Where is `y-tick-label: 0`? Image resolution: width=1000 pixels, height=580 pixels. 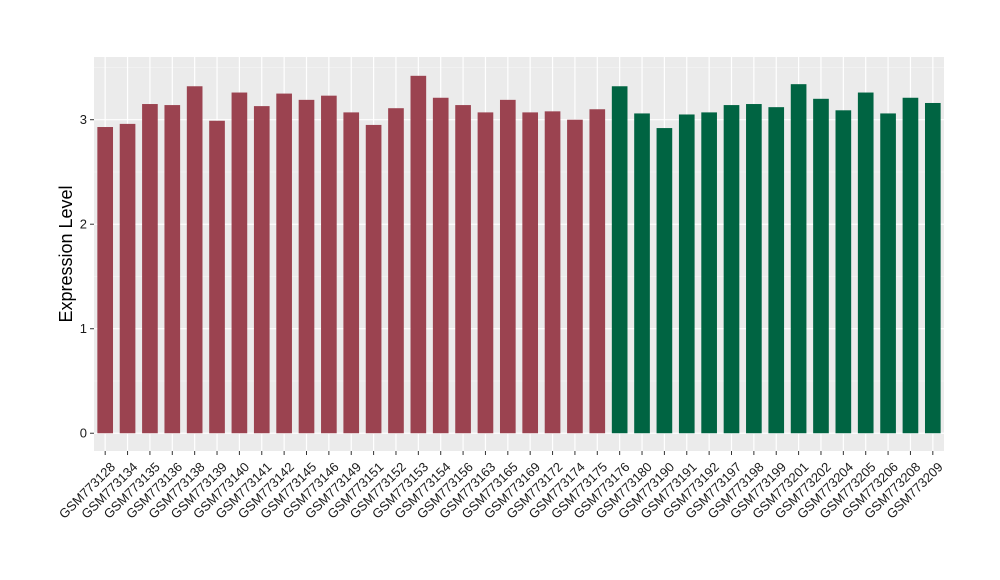 y-tick-label: 0 is located at coordinates (83, 433).